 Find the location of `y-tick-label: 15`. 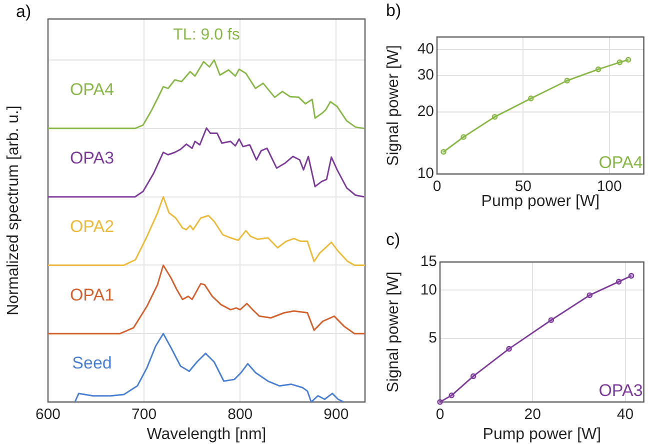

y-tick-label: 15 is located at coordinates (428, 261).